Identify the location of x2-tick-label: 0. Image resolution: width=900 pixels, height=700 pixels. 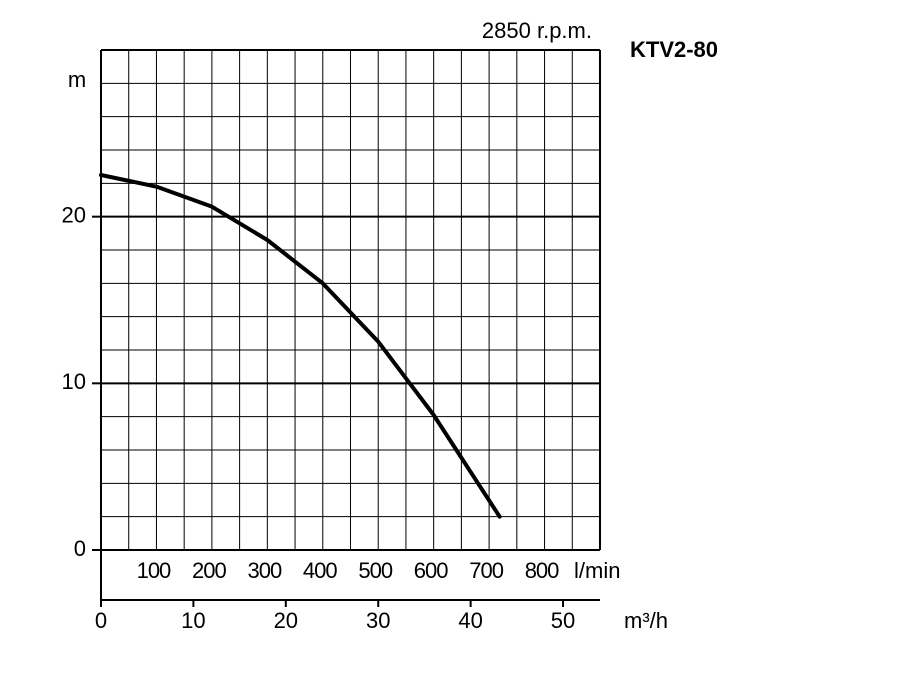
(101, 620).